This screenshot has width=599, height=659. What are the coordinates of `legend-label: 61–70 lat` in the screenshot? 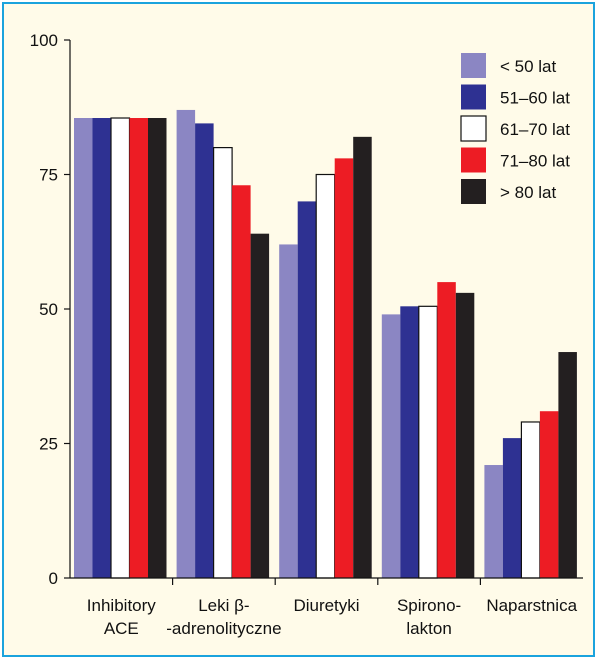 It's located at (535, 129).